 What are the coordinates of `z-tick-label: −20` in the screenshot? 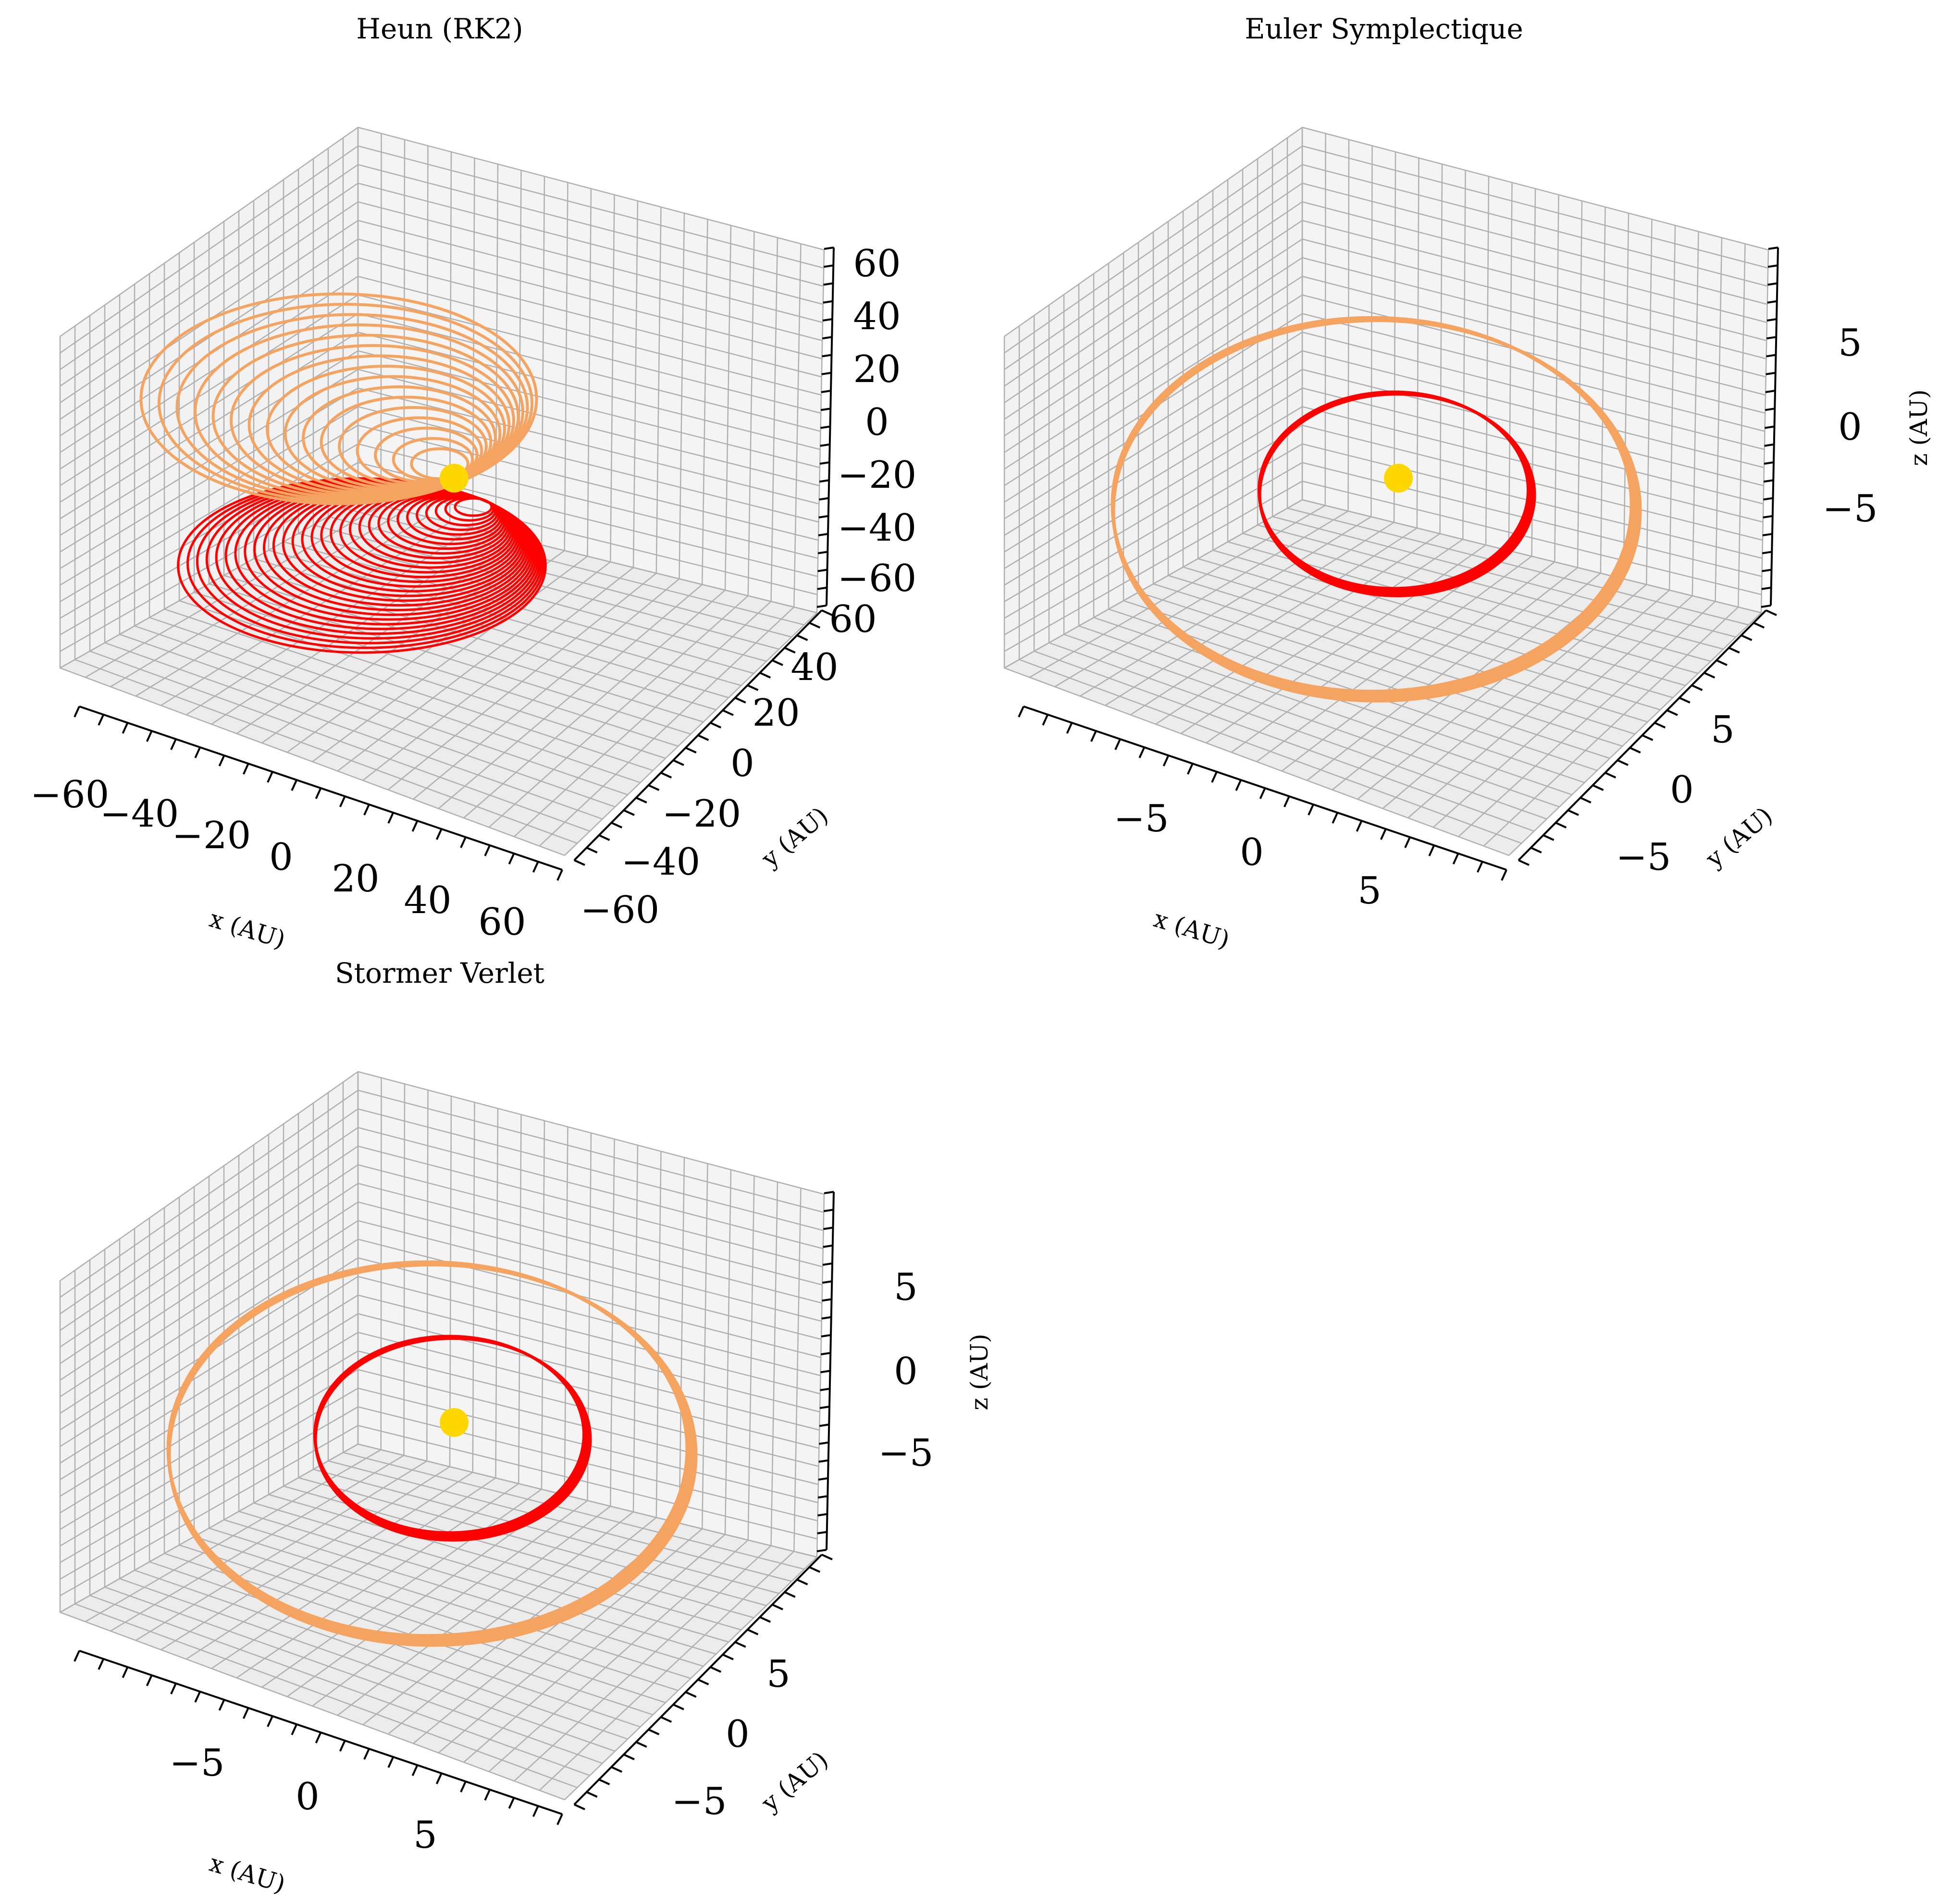 It's located at (877, 475).